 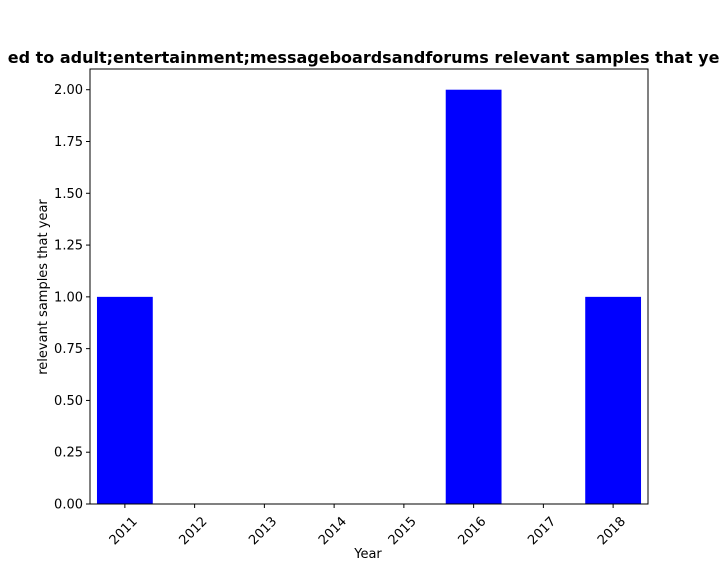 What do you see at coordinates (68, 401) in the screenshot?
I see `y-tick-label: 0.50` at bounding box center [68, 401].